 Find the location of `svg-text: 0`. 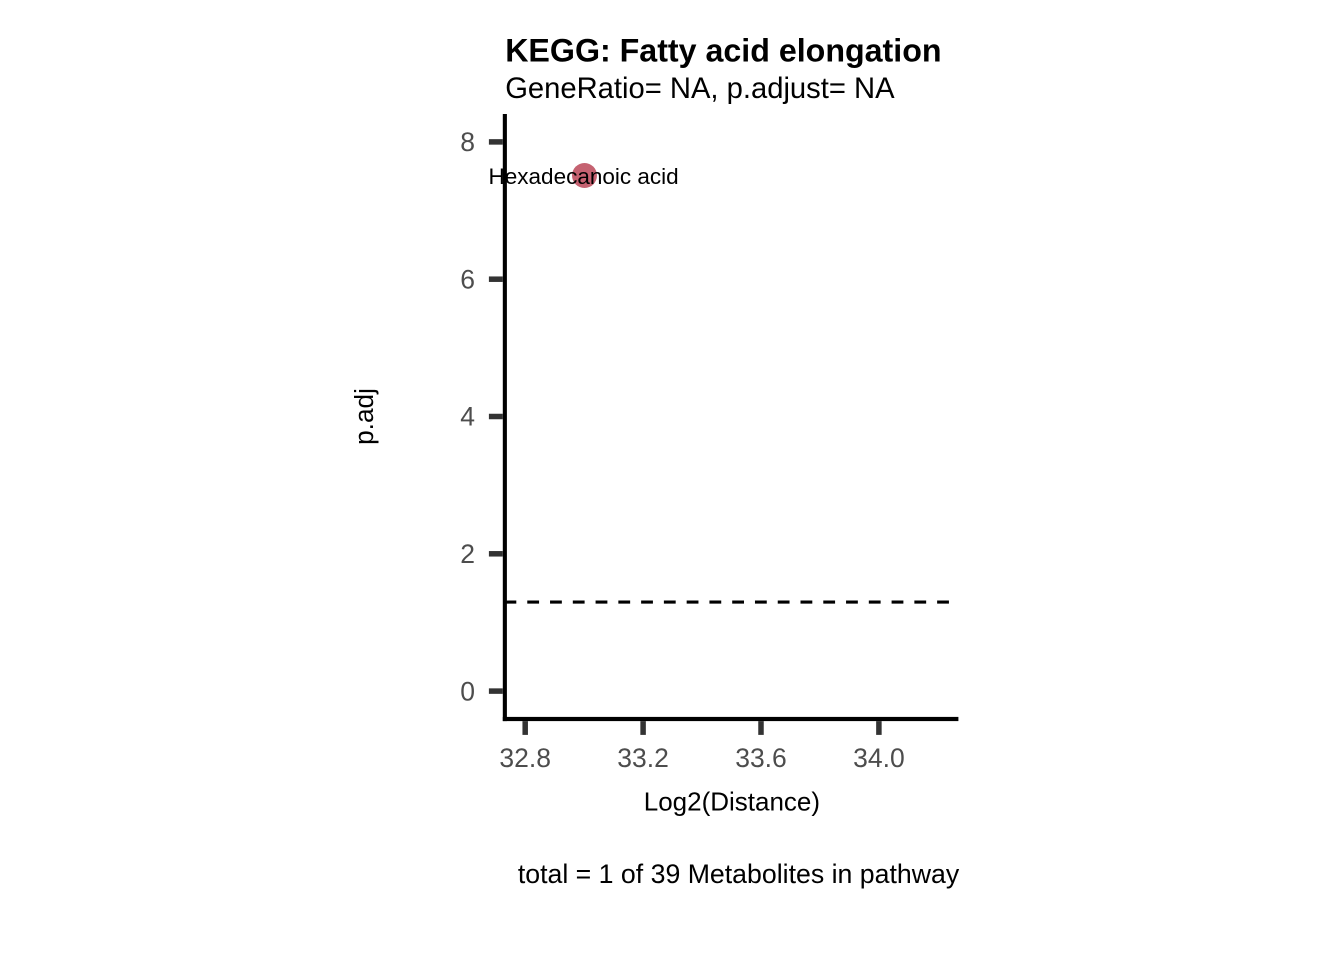

svg-text: 0 is located at coordinates (467, 691).